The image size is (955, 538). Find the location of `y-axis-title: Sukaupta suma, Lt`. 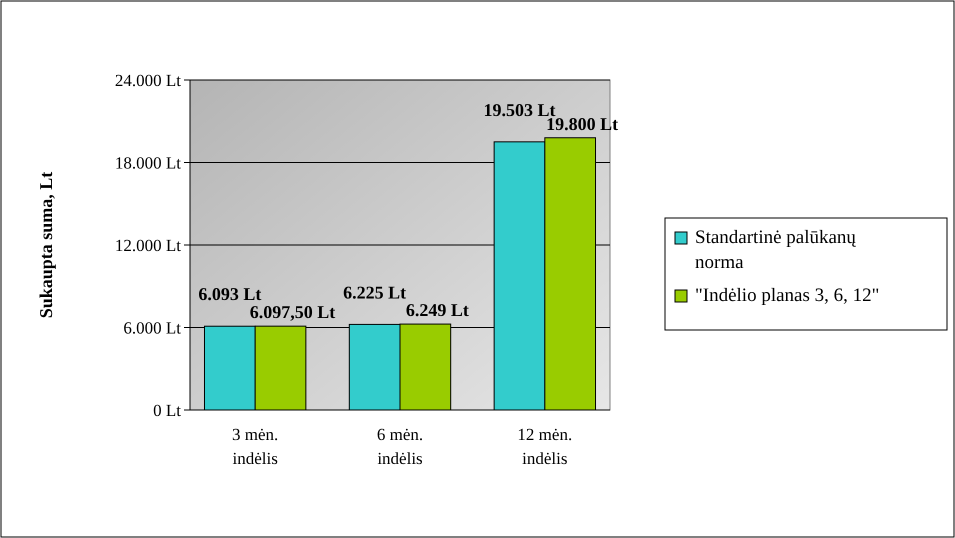

y-axis-title: Sukaupta suma, Lt is located at coordinates (46, 245).